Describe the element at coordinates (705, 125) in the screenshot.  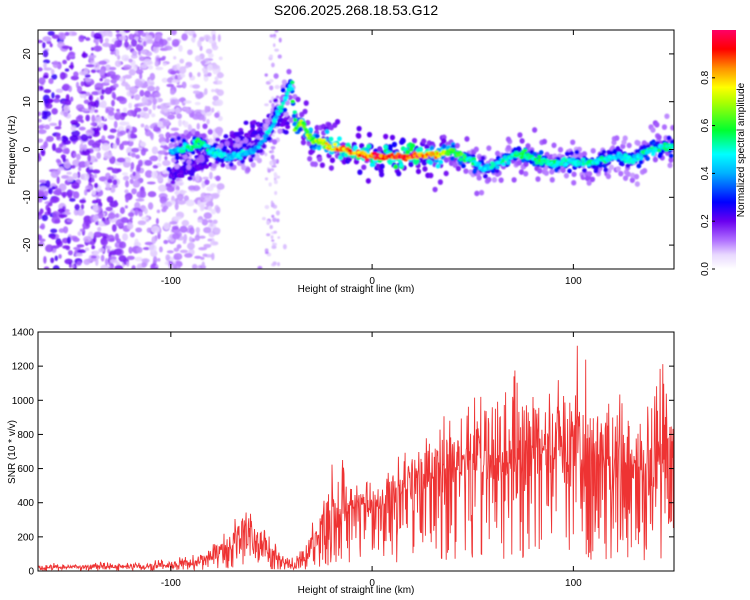
I see `colorbar-tick-label: 0.6` at that location.